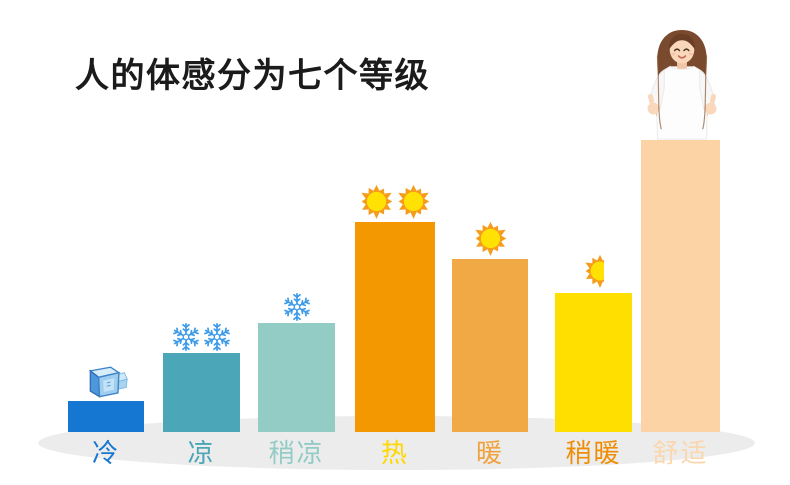 The image size is (790, 485). I want to click on page-title: 人的体感分为七个等级, so click(252, 76).